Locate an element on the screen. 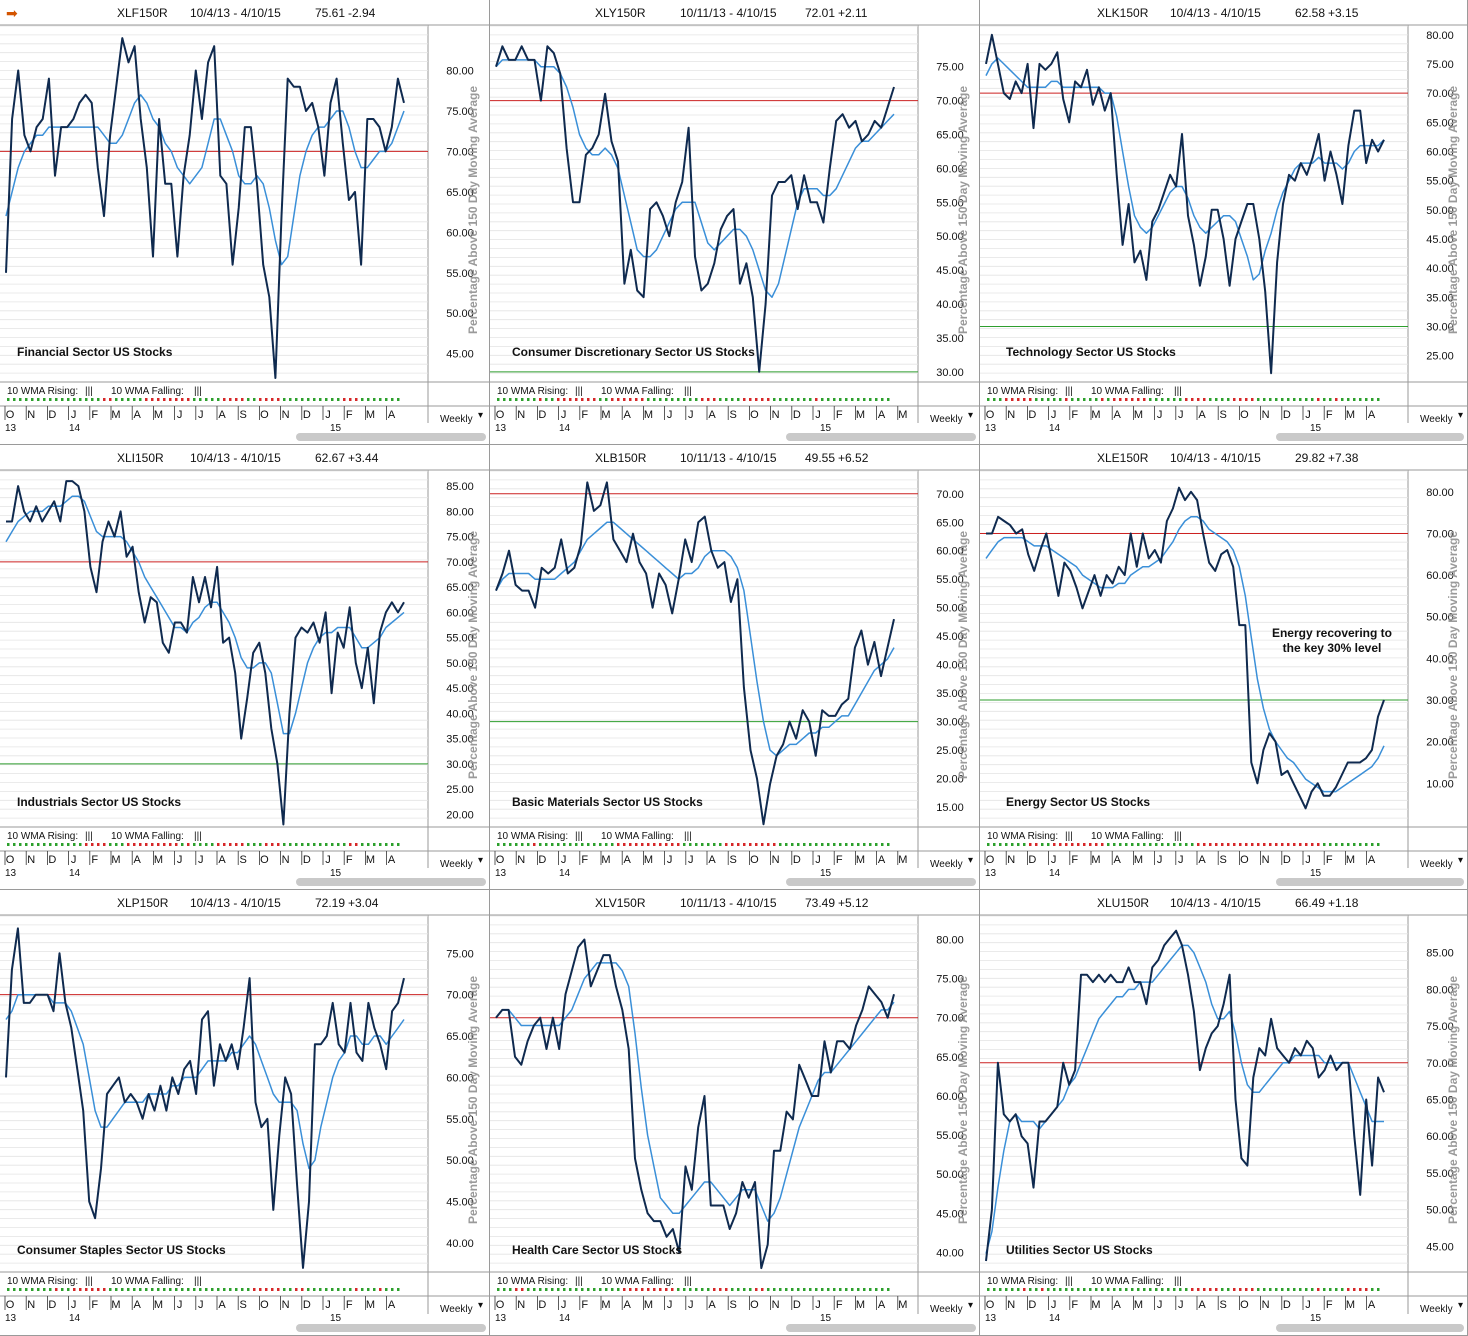 This screenshot has height=1336, width=1468. y-axis-label: Percentage Above 150 Day Moving Average is located at coordinates (473, 655).